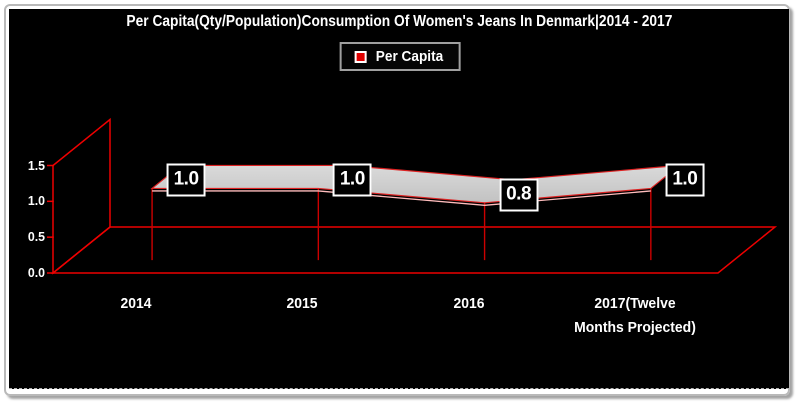 Image resolution: width=800 pixels, height=403 pixels. Describe the element at coordinates (401, 198) in the screenshot. I see `ribbon-front-highlight` at that location.